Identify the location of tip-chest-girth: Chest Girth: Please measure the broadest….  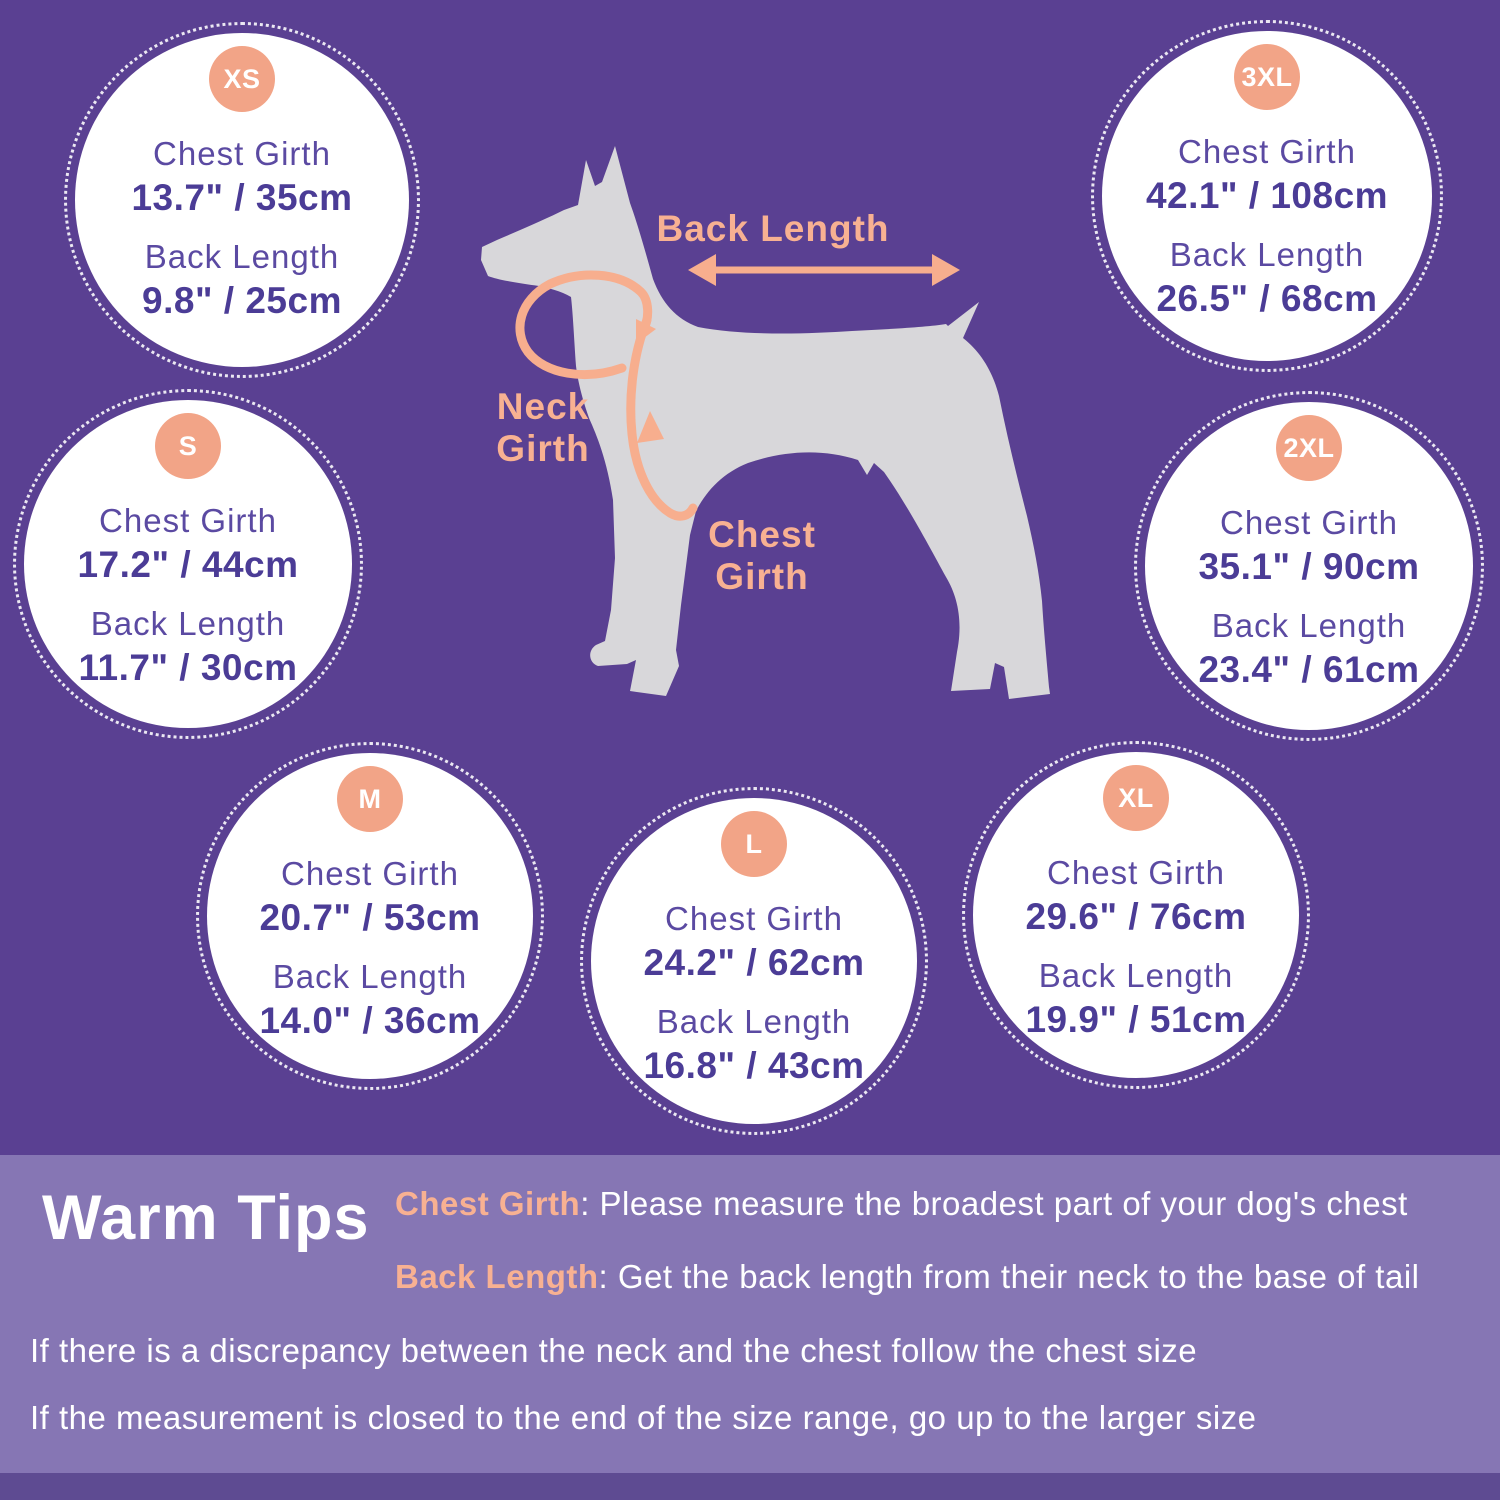
(901, 1204).